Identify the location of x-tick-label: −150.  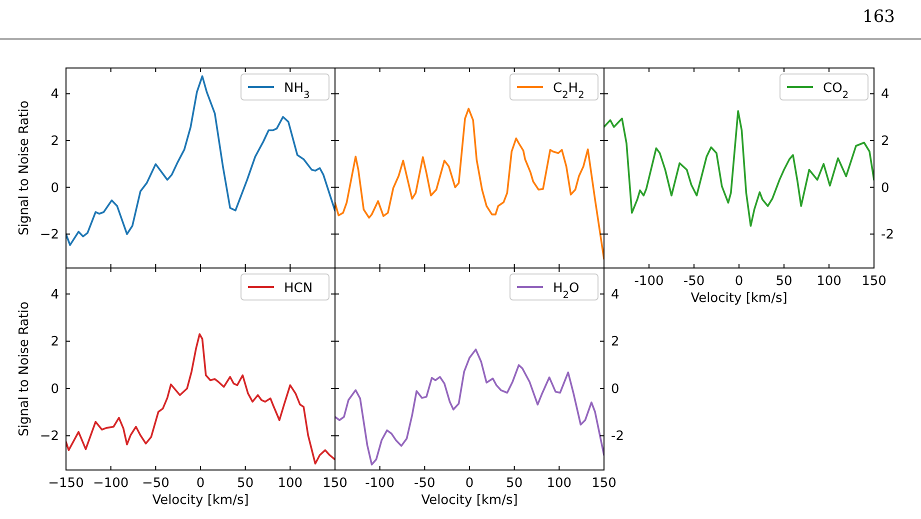
(66, 483).